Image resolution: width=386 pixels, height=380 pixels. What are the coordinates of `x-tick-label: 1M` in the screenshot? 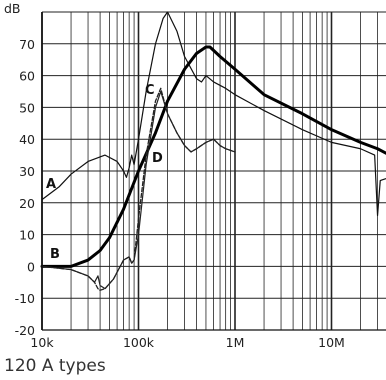 It's located at (235, 342).